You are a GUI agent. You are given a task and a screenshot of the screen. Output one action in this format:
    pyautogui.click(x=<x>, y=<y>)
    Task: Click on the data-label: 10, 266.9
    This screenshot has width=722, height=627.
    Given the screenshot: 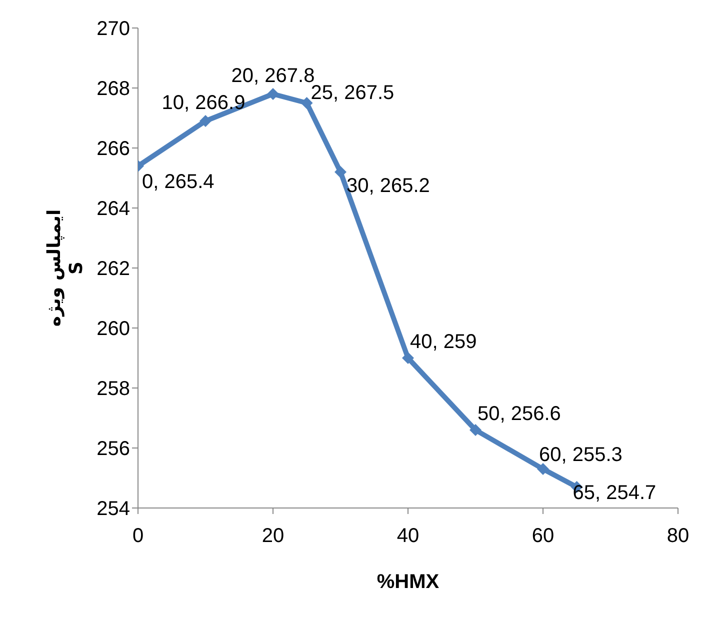 What is the action you would take?
    pyautogui.click(x=204, y=103)
    